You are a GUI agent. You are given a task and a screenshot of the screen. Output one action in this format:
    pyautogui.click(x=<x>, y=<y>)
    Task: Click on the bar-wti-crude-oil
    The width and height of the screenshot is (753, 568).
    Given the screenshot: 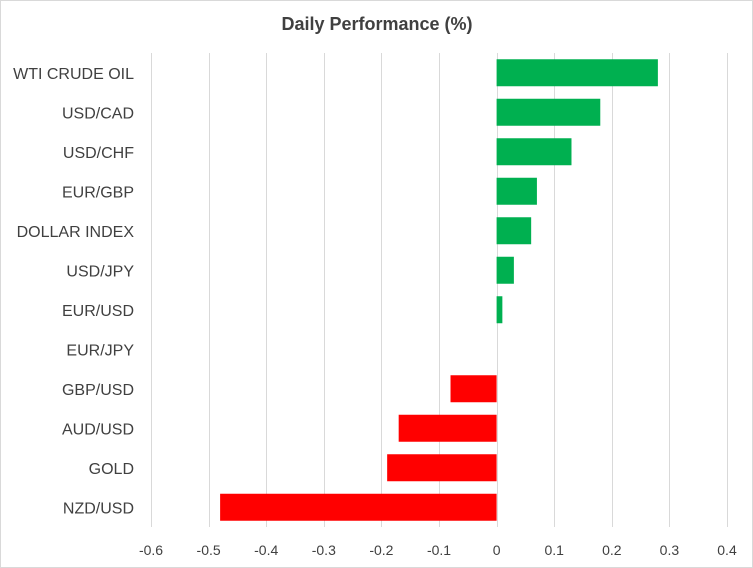 What is the action you would take?
    pyautogui.click(x=577, y=73)
    